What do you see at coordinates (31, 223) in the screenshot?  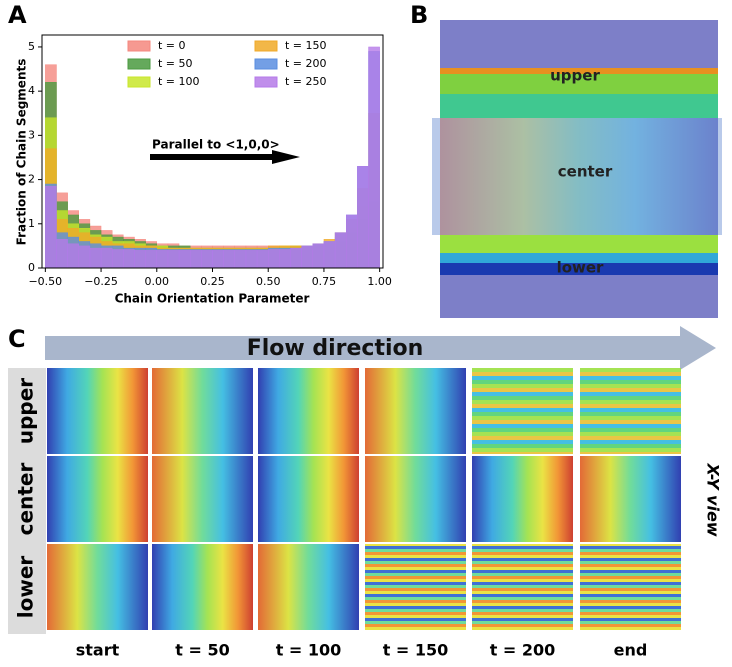 I see `y-tick-label: 1` at bounding box center [31, 223].